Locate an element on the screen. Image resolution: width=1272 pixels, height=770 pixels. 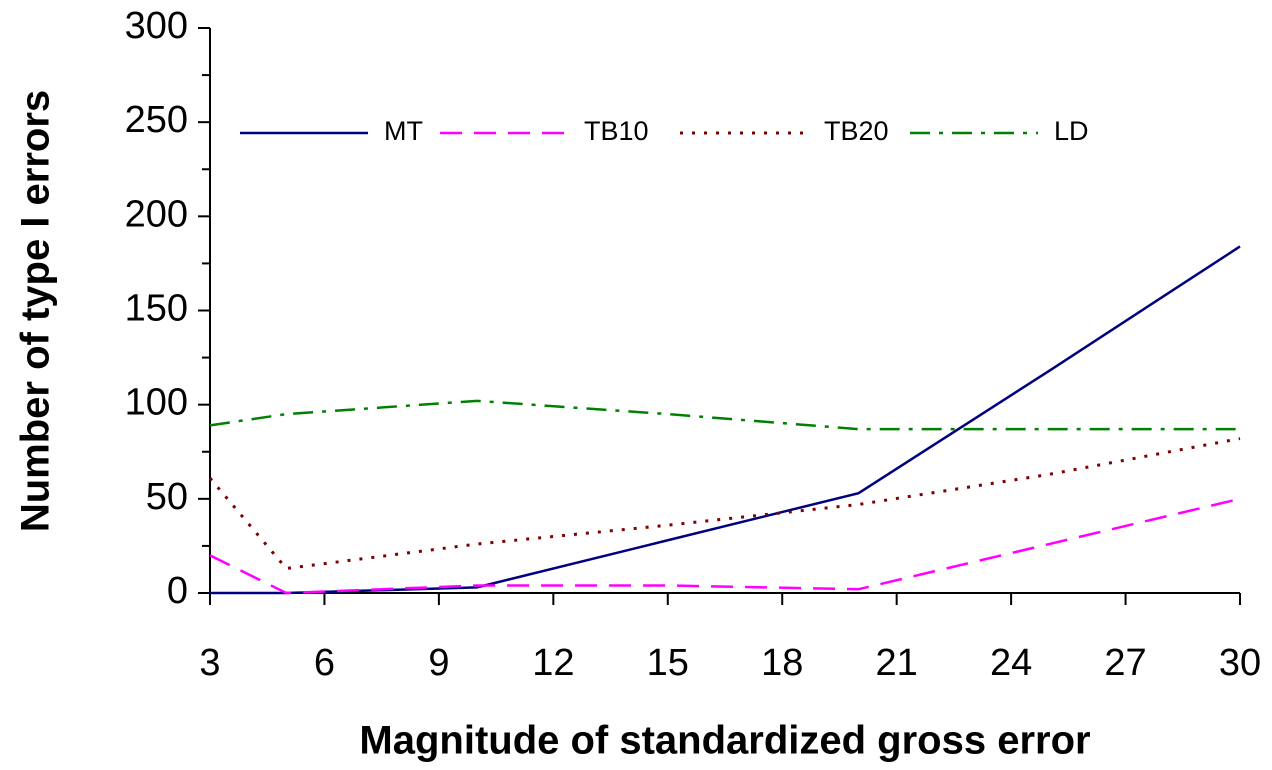
y-tick-label: 250 is located at coordinates (156, 120).